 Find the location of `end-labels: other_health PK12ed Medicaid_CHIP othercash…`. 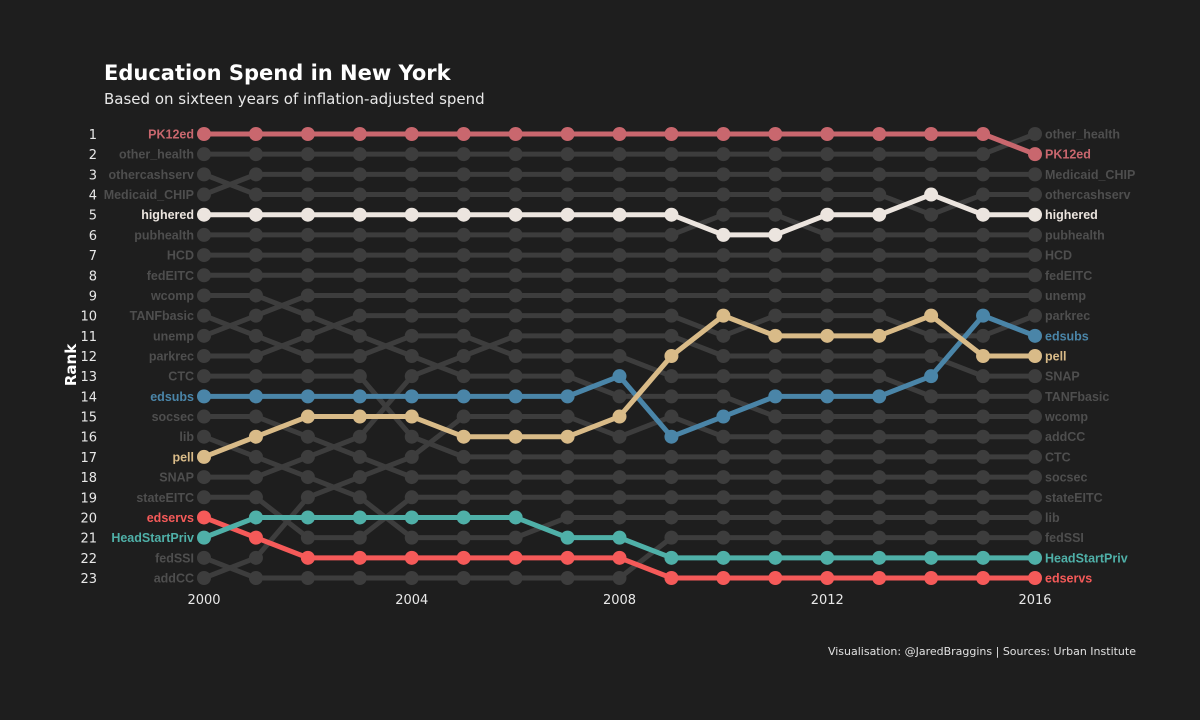

end-labels: other_health PK12ed Medicaid_CHIP othercash… is located at coordinates (1089, 357).